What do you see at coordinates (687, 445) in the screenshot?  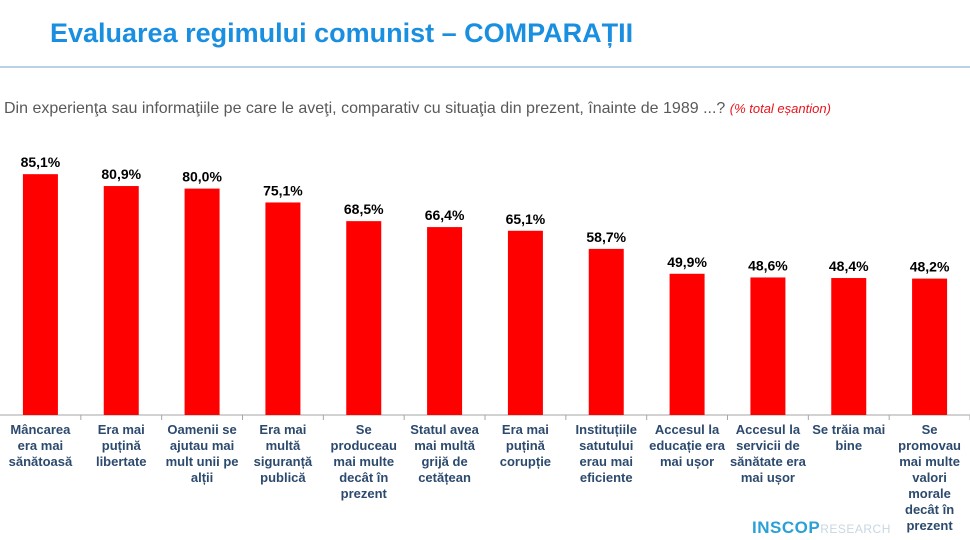 I see `category-label: Accesul la educație era mai ușor` at bounding box center [687, 445].